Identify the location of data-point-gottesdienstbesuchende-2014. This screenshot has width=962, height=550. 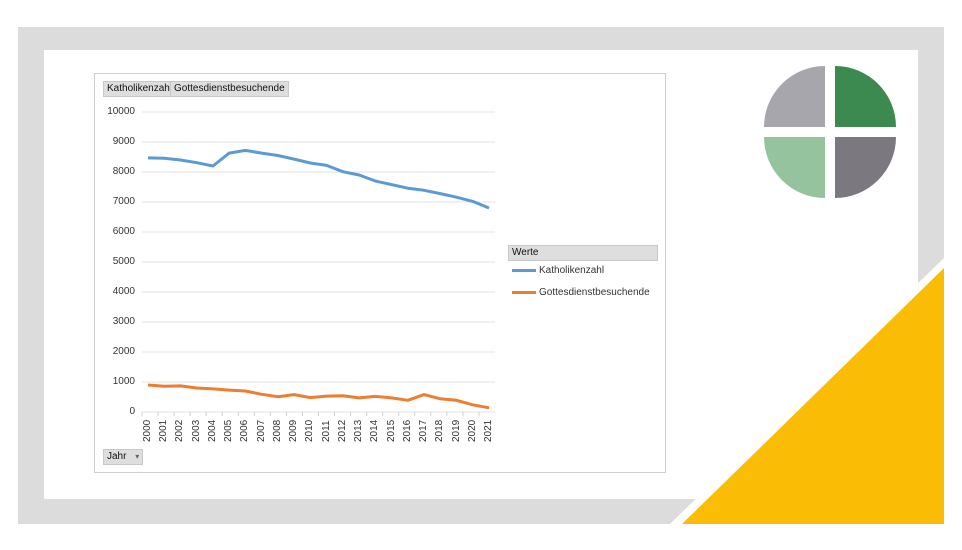
(375, 396).